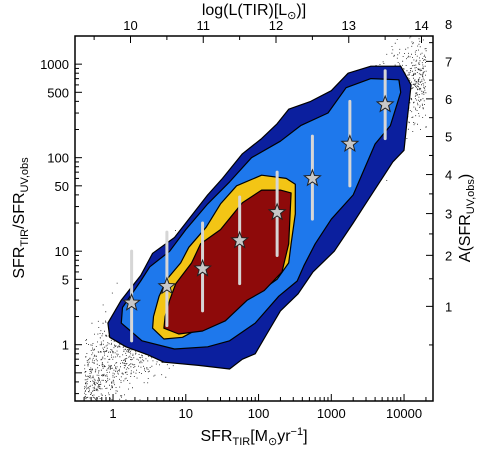 The height and width of the screenshot is (451, 490). What do you see at coordinates (291, 16) in the screenshot?
I see `top-title-sun: ⊙` at bounding box center [291, 16].